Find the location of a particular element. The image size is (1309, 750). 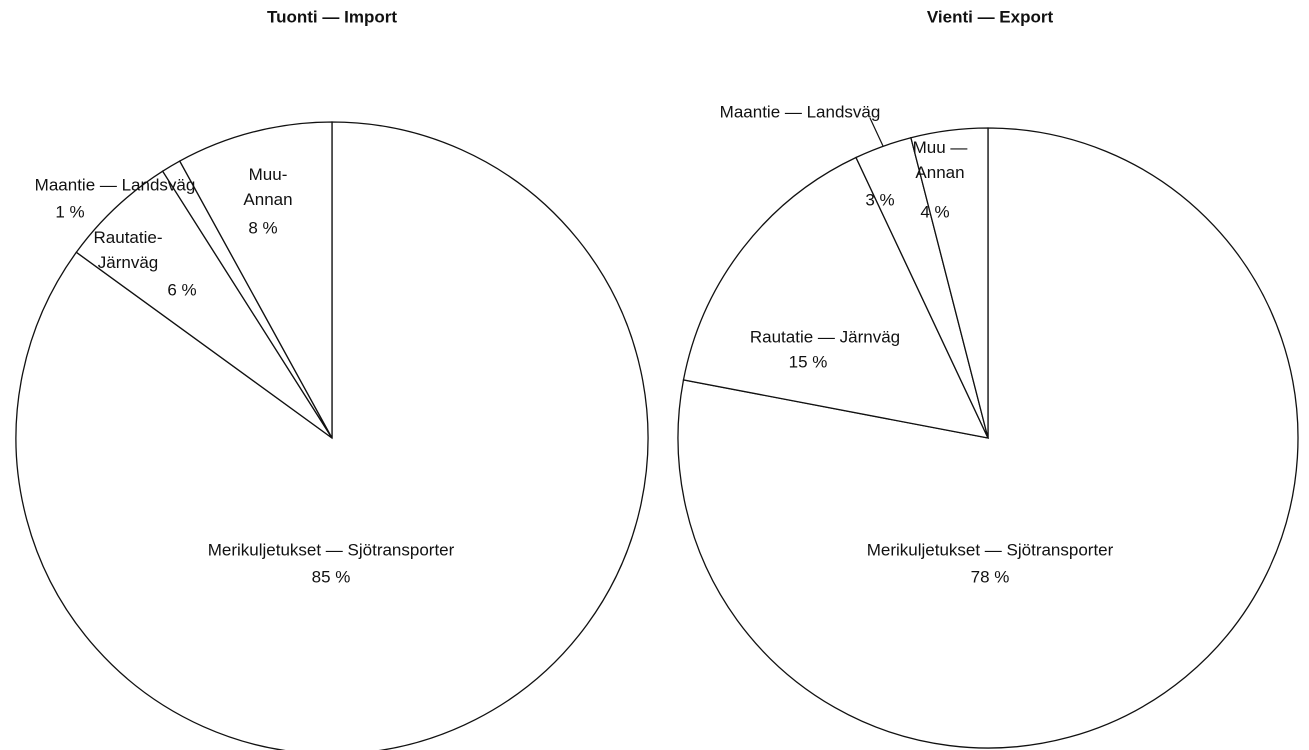

chart-title: Tuonti — Import is located at coordinates (332, 17).